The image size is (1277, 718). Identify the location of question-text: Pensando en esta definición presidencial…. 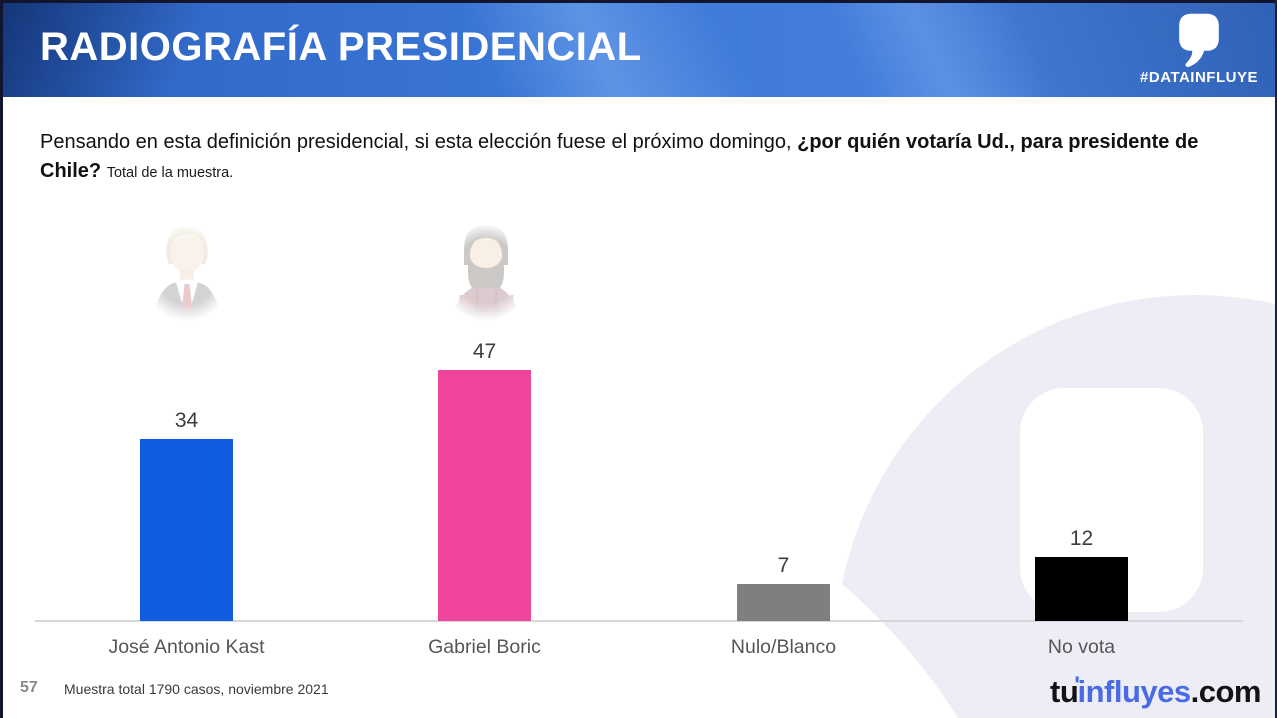
(630, 158).